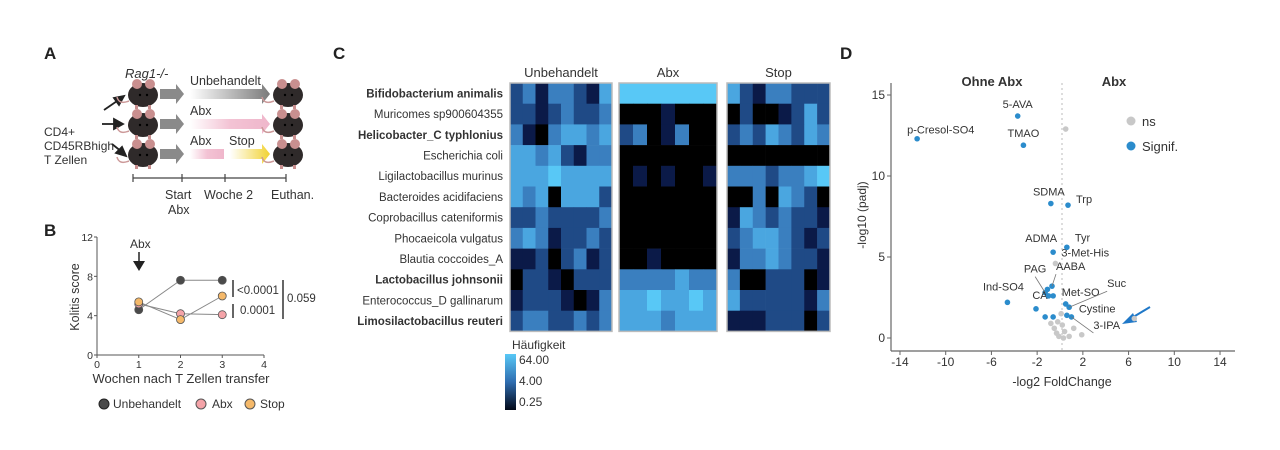 The width and height of the screenshot is (1280, 450). What do you see at coordinates (140, 244) in the screenshot?
I see `abx-annotation: Abx` at bounding box center [140, 244].